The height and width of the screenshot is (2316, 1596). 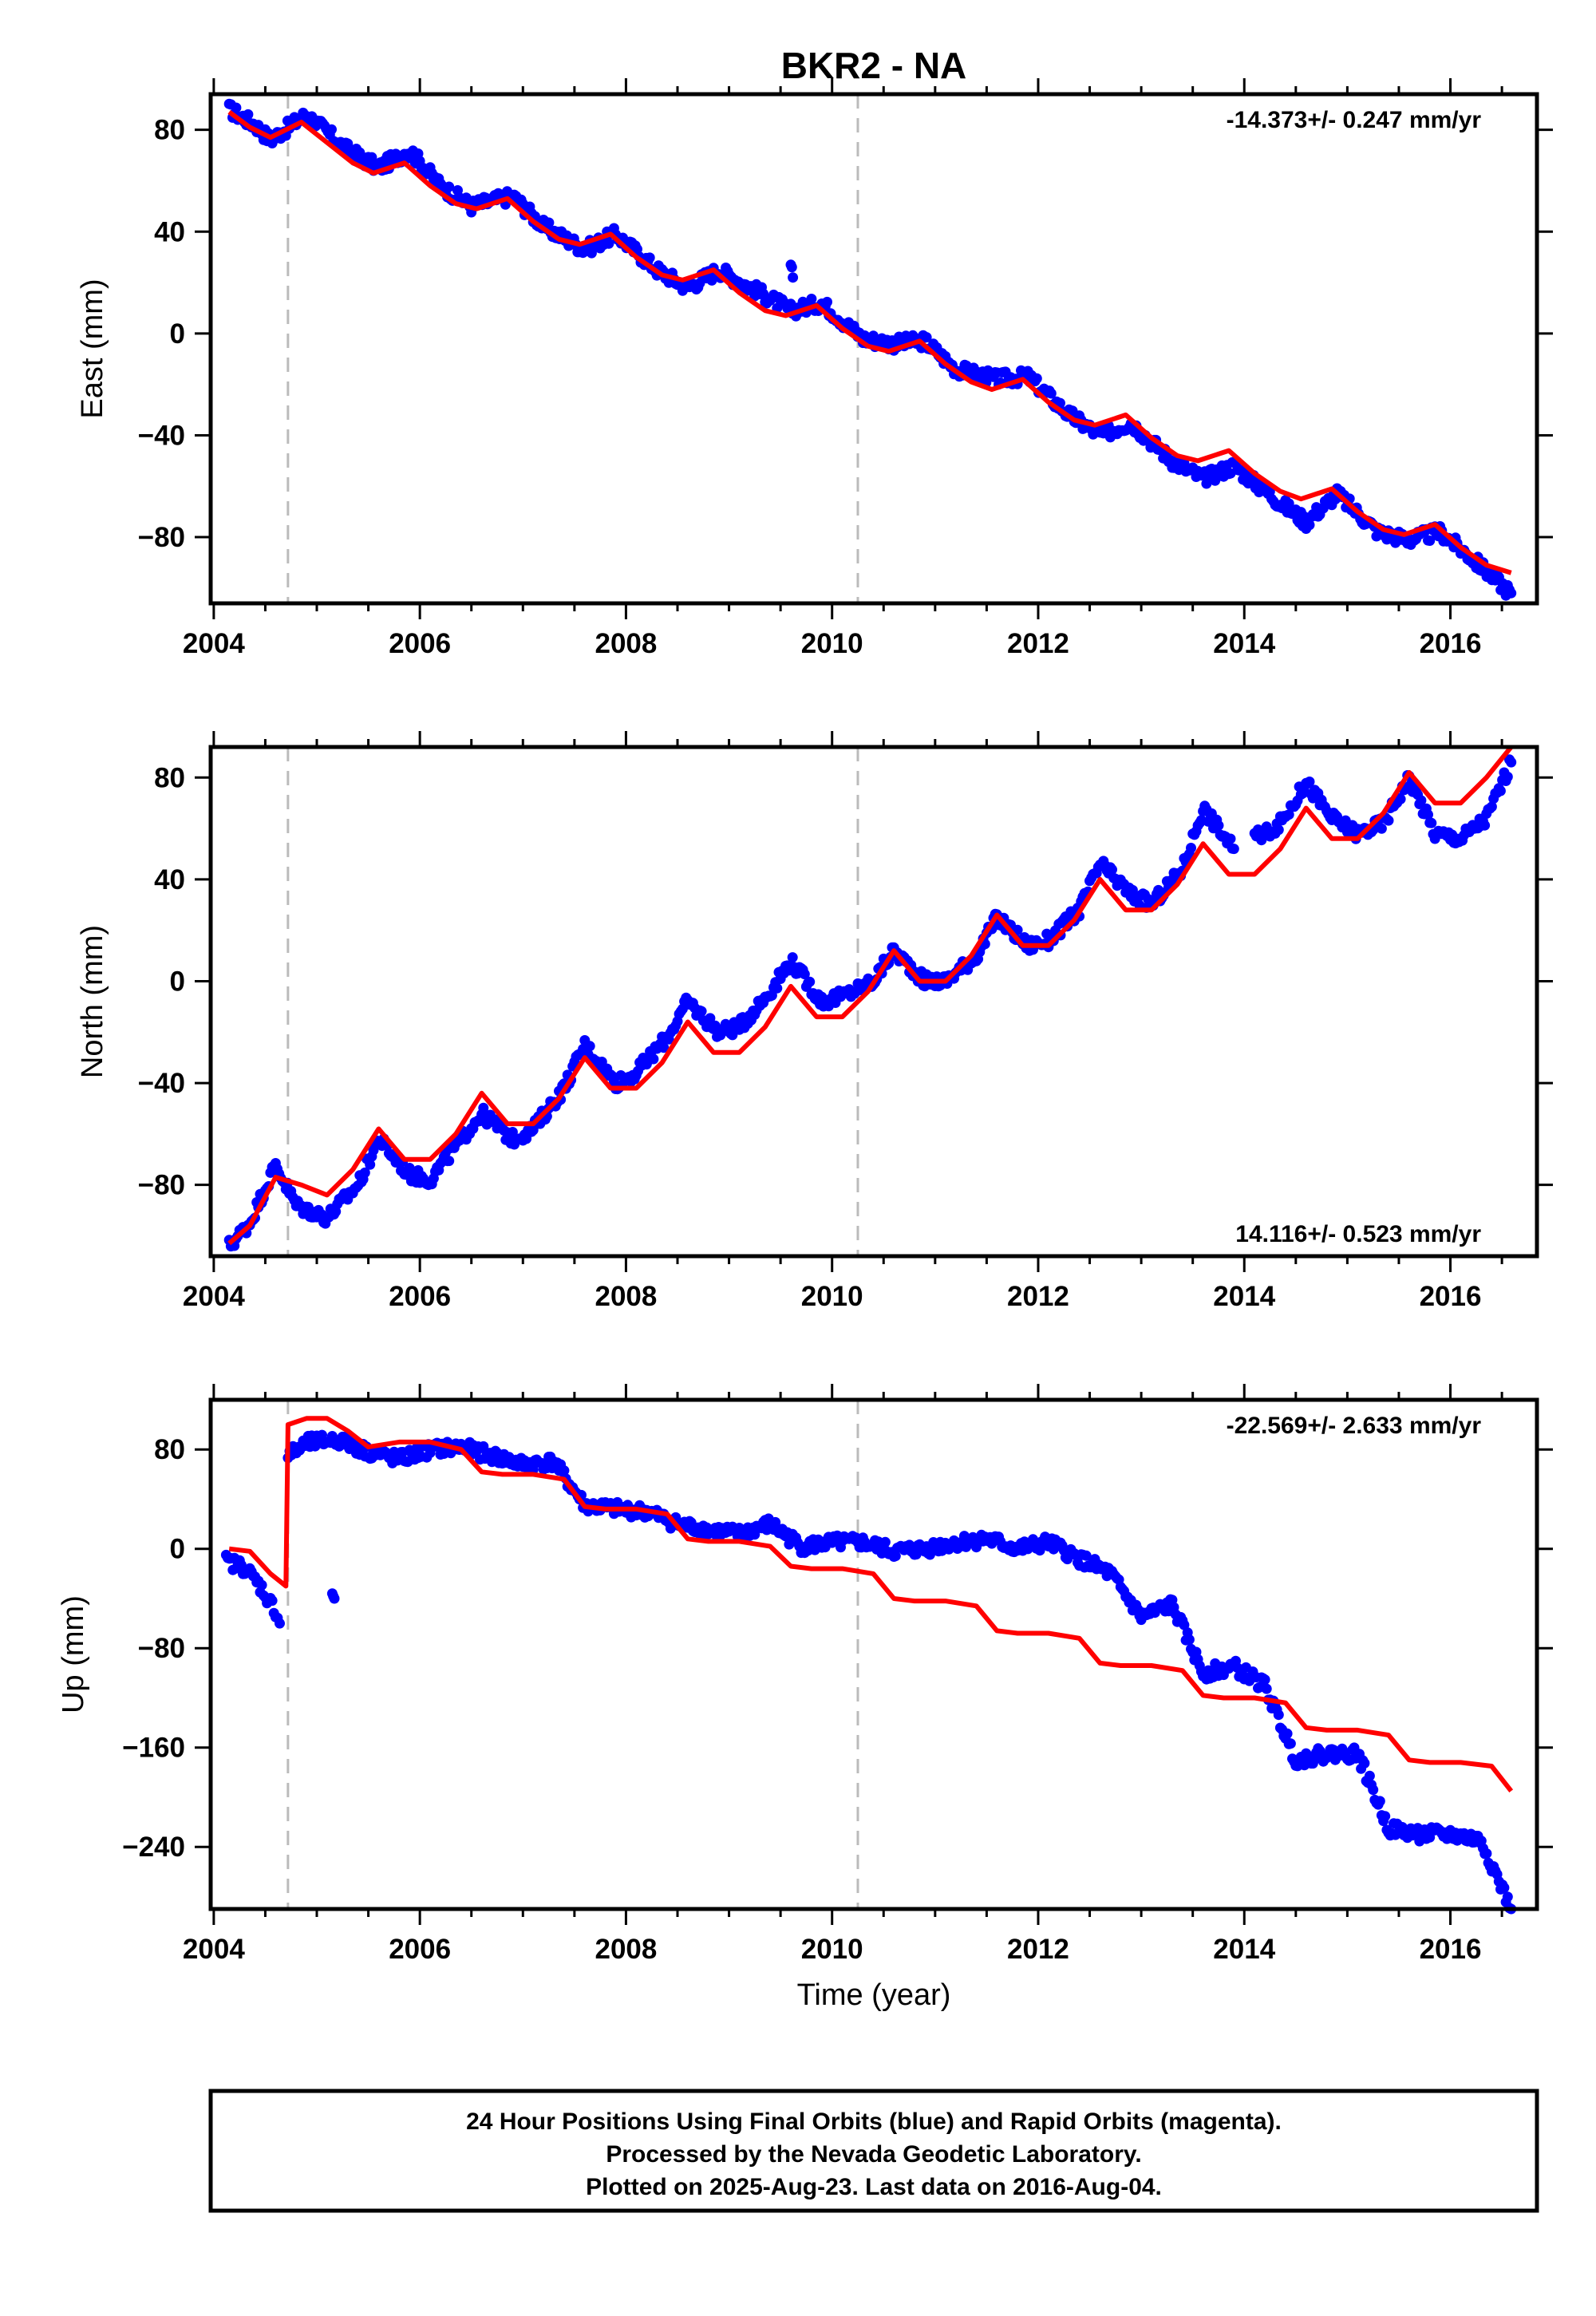 I want to click on model-curve, so click(x=871, y=1604).